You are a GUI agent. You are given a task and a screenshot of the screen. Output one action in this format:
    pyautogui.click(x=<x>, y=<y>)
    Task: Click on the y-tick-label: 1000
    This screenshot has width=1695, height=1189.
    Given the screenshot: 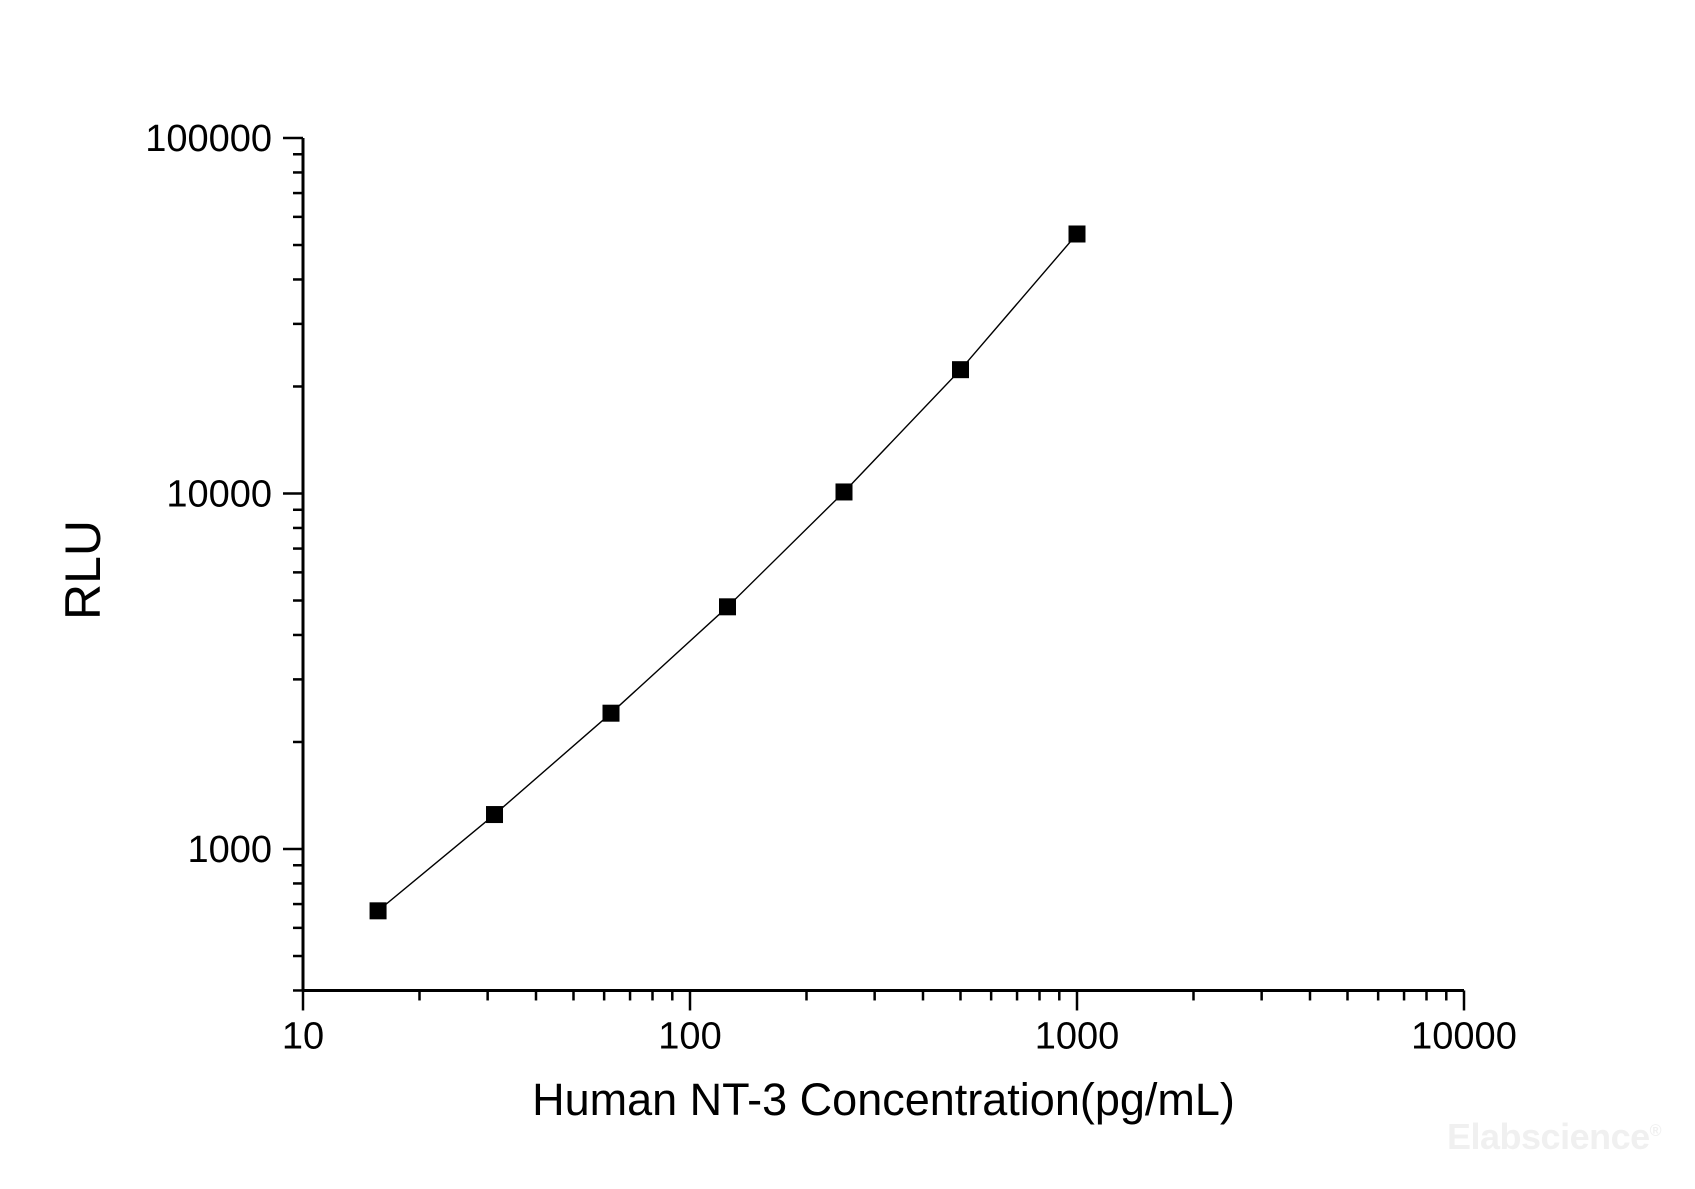 What is the action you would take?
    pyautogui.click(x=229, y=850)
    